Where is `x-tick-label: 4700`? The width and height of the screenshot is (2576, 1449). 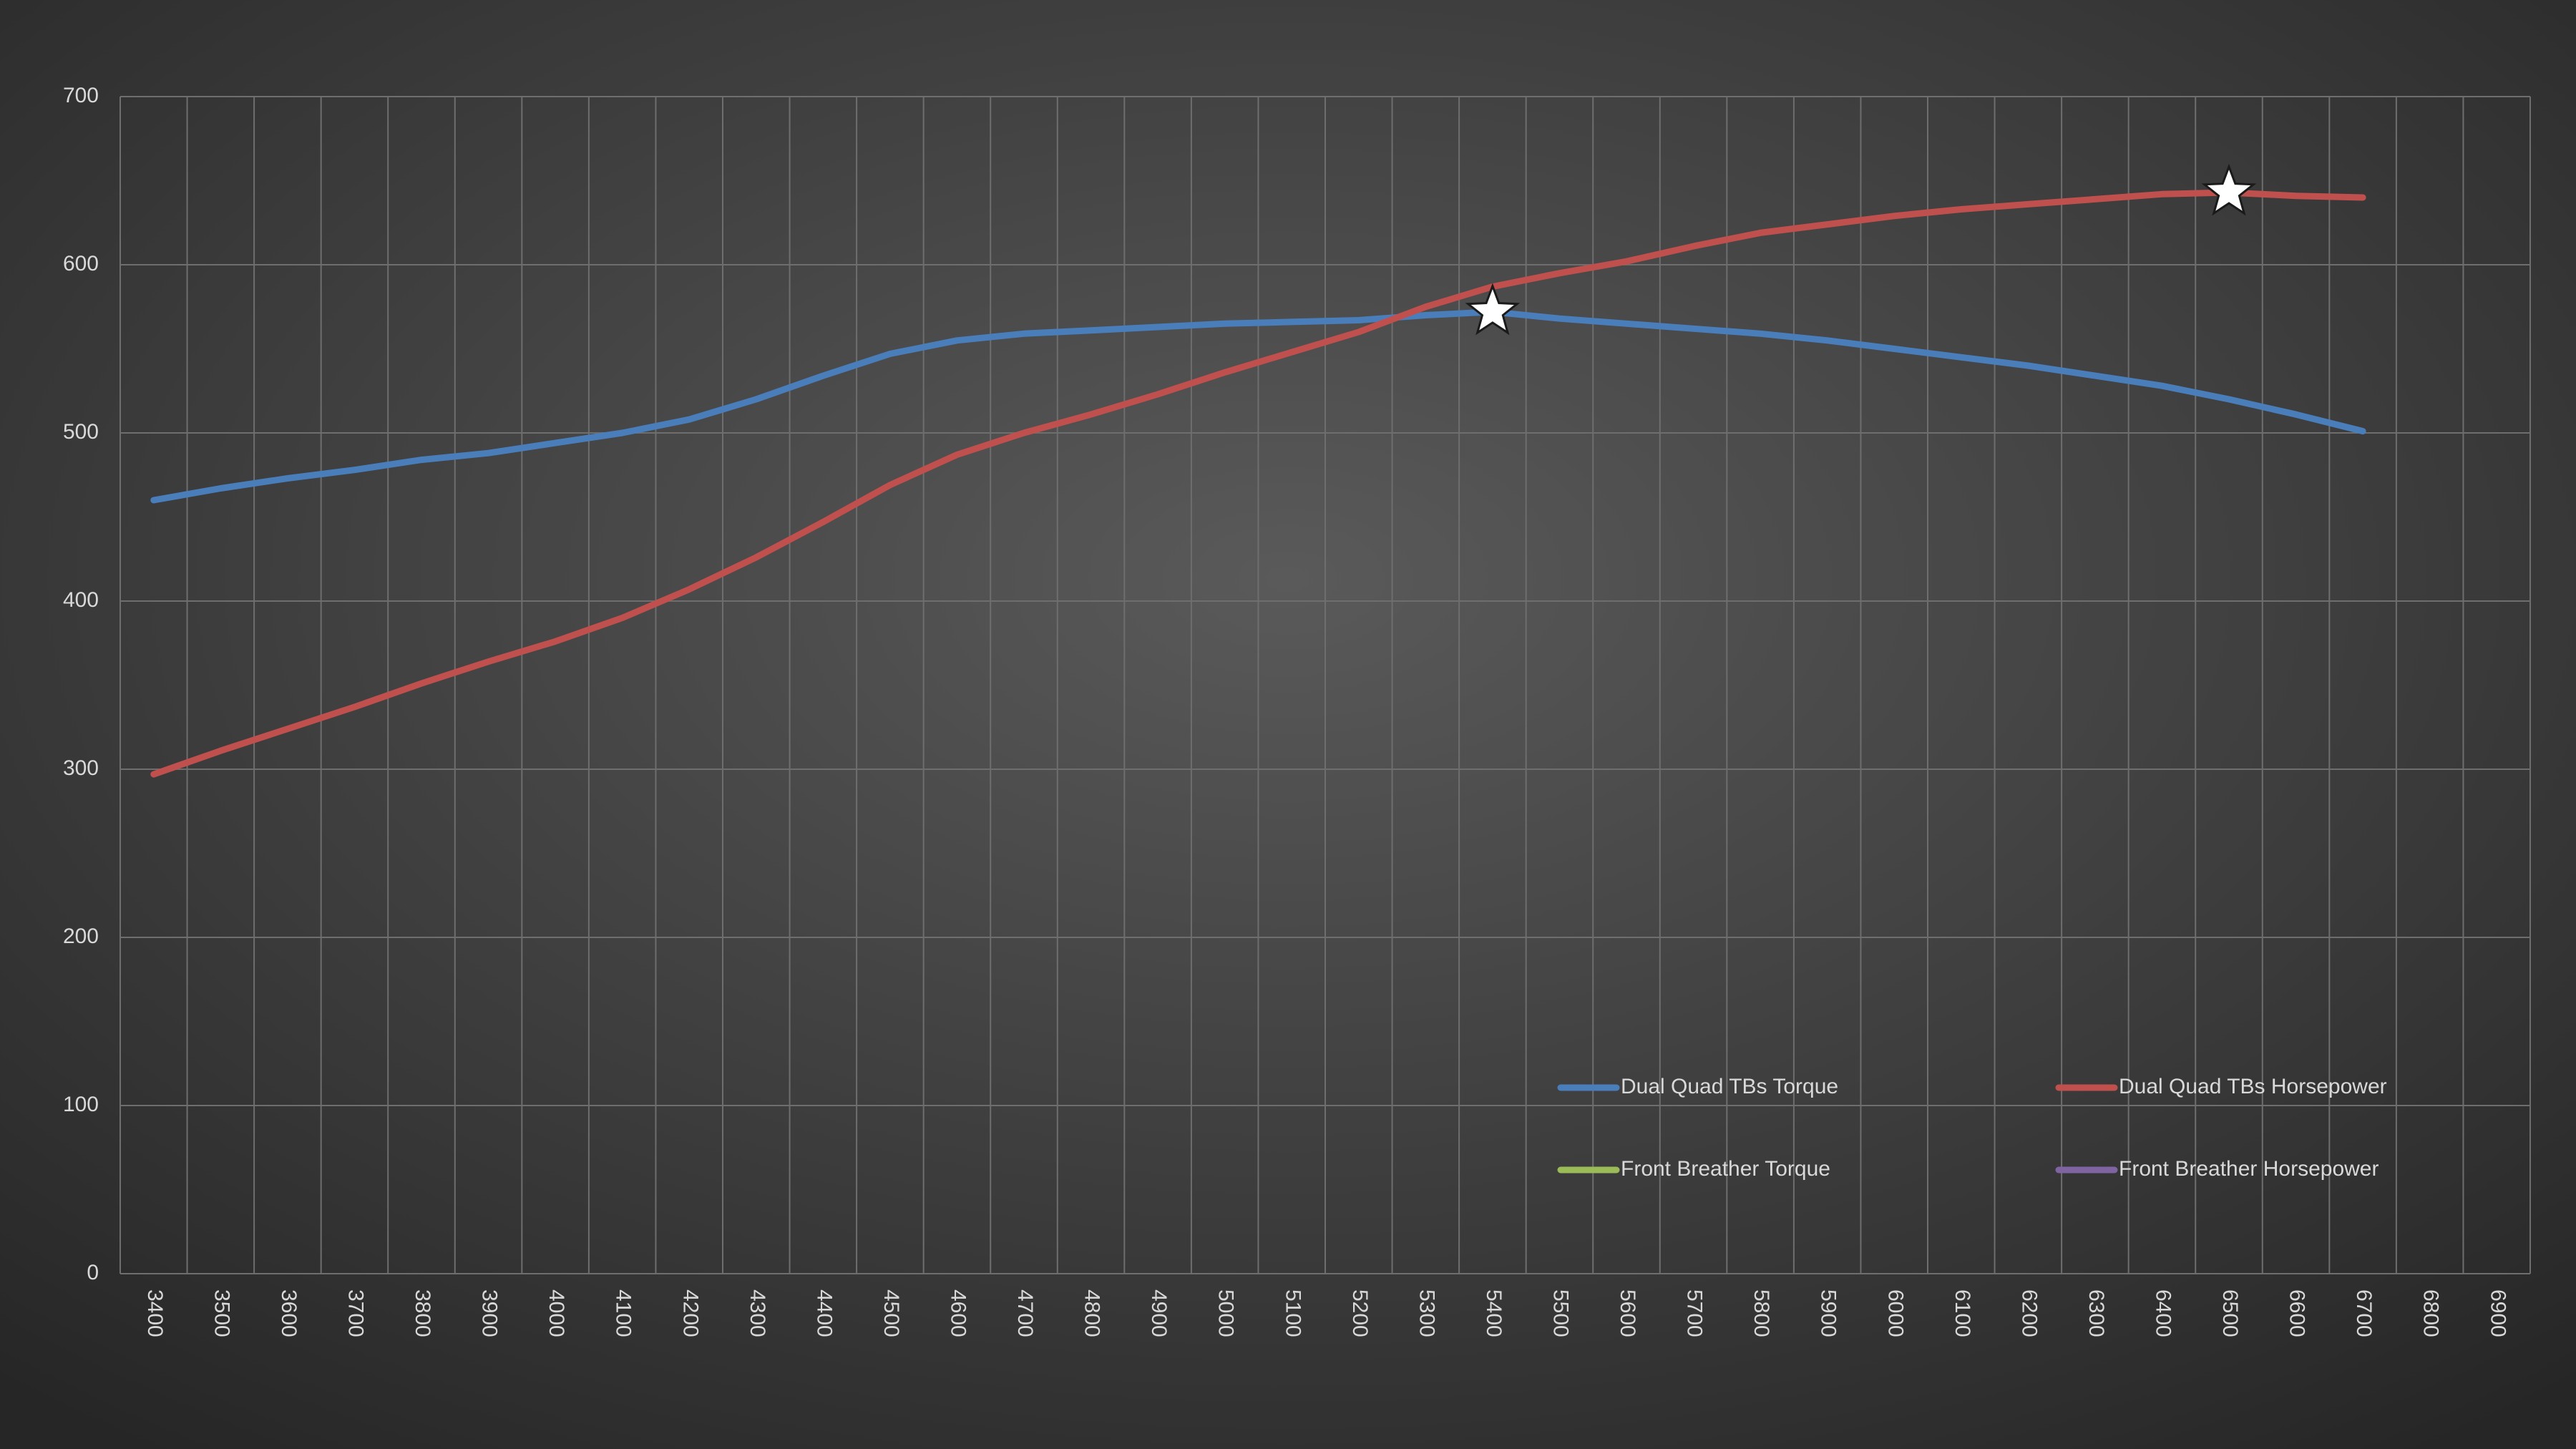
x-tick-label: 4700 is located at coordinates (1025, 1313).